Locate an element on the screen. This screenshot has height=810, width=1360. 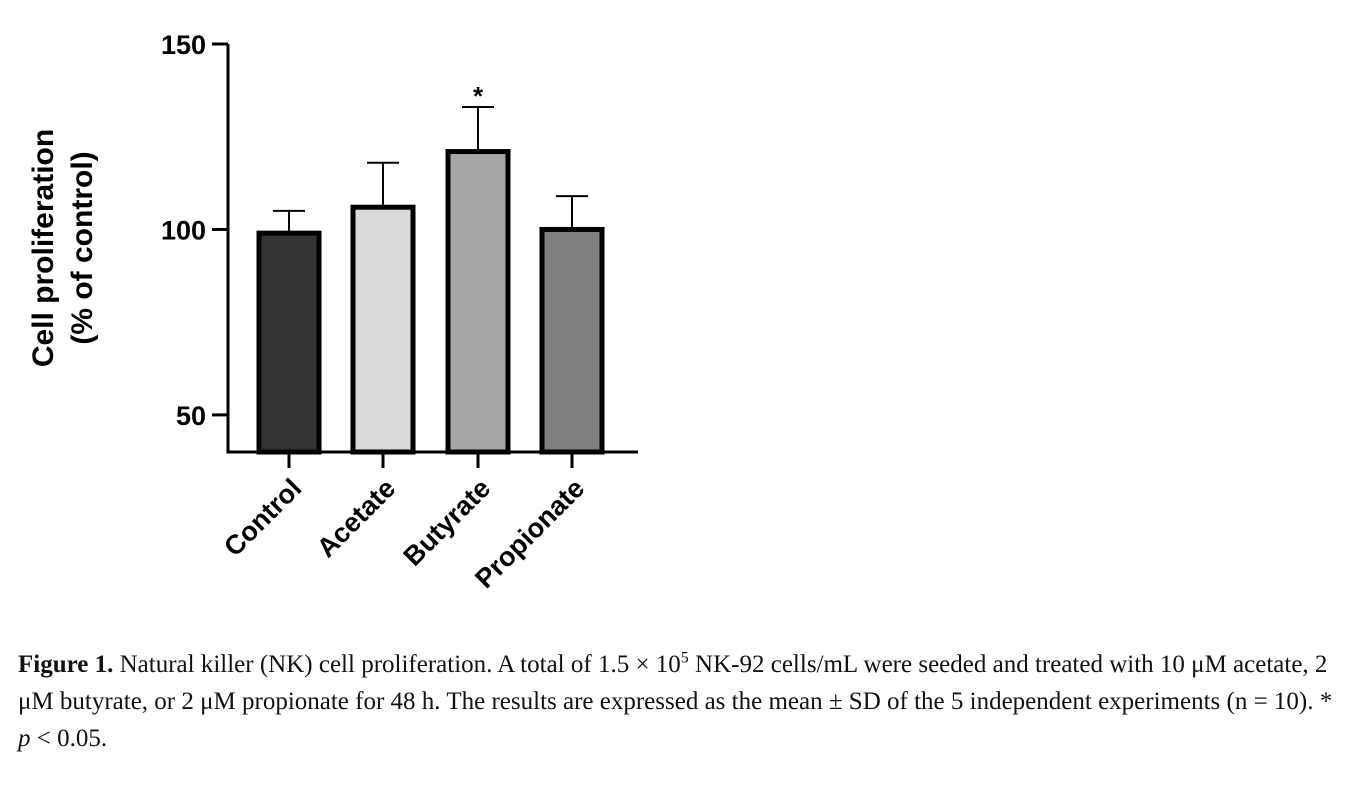
bar-acetate is located at coordinates (383, 329).